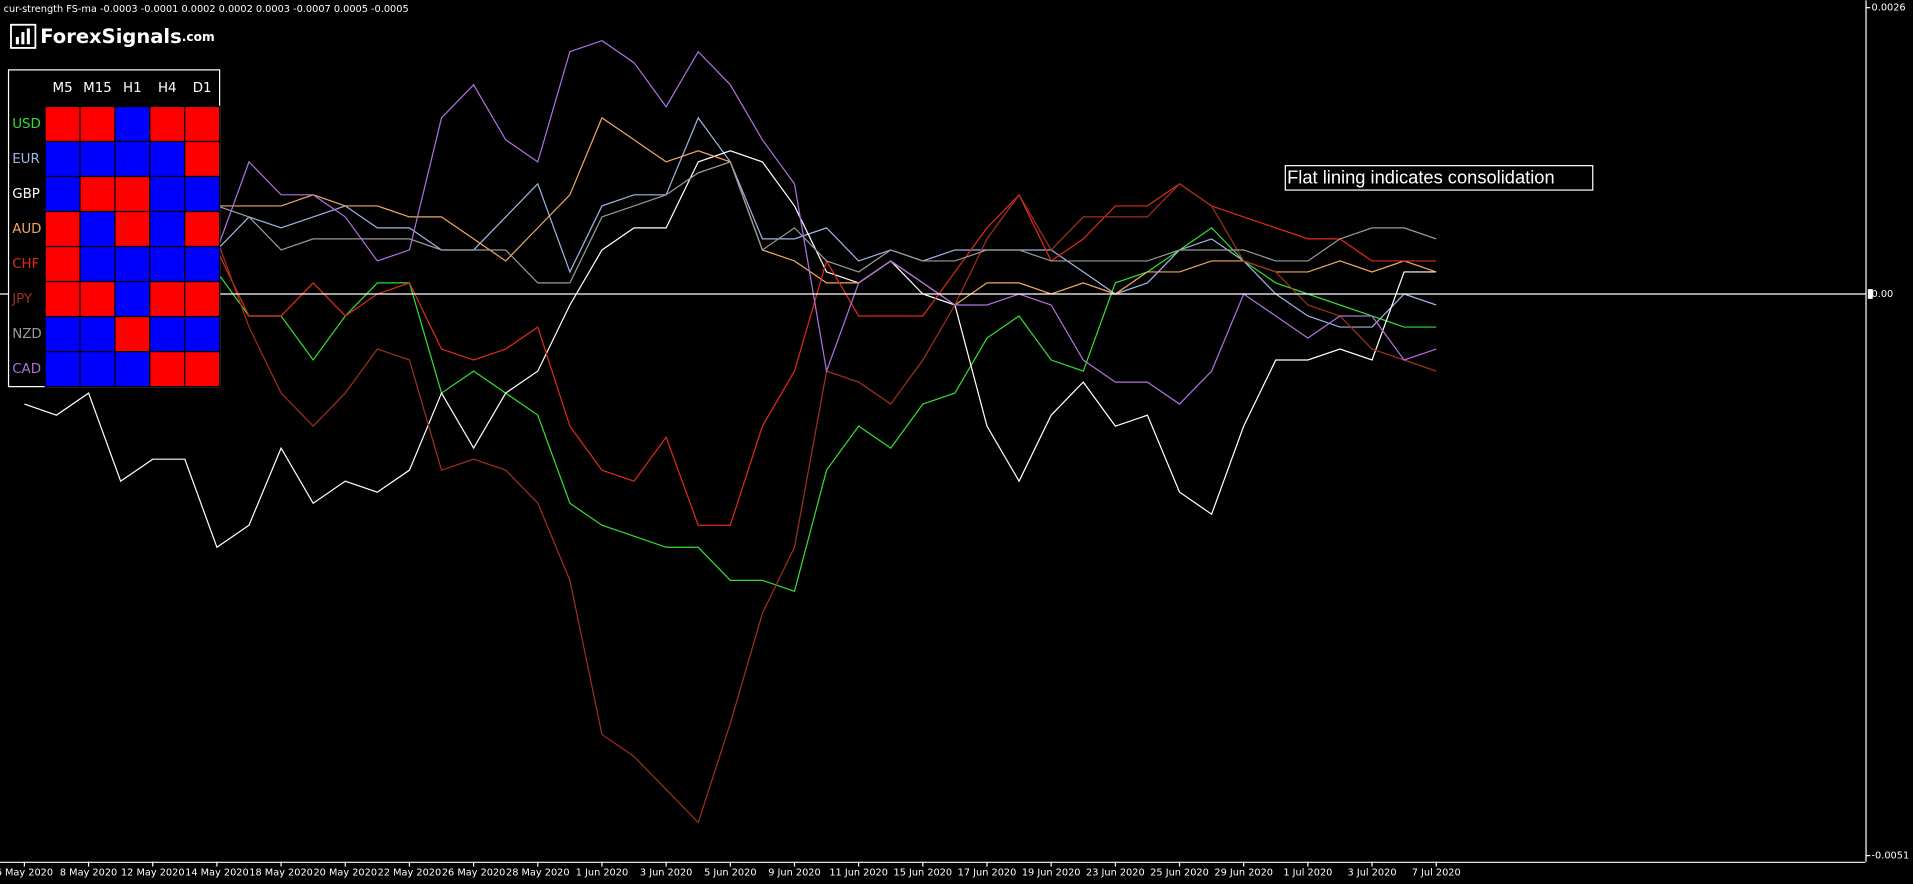  I want to click on legend-label: USD, so click(26, 124).